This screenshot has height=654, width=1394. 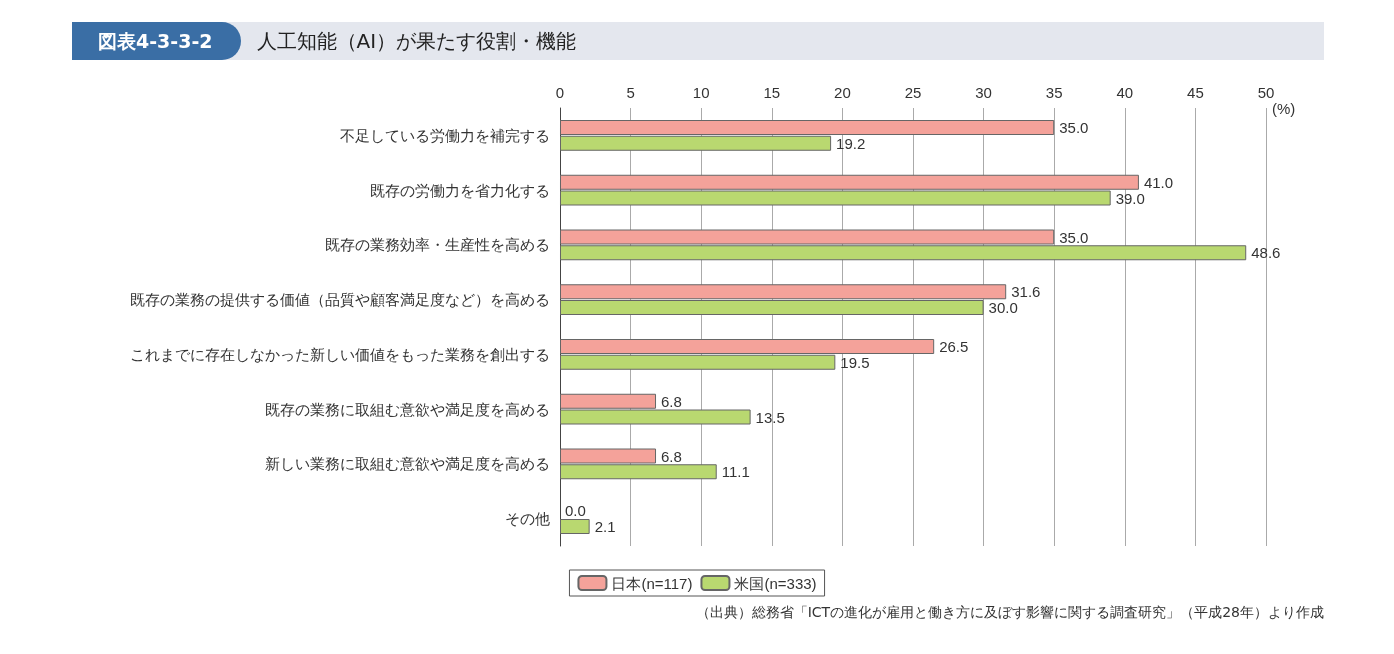 What do you see at coordinates (407, 409) in the screenshot?
I see `y-tick-label: 既存の業務に取組む意欲や満足度を高める` at bounding box center [407, 409].